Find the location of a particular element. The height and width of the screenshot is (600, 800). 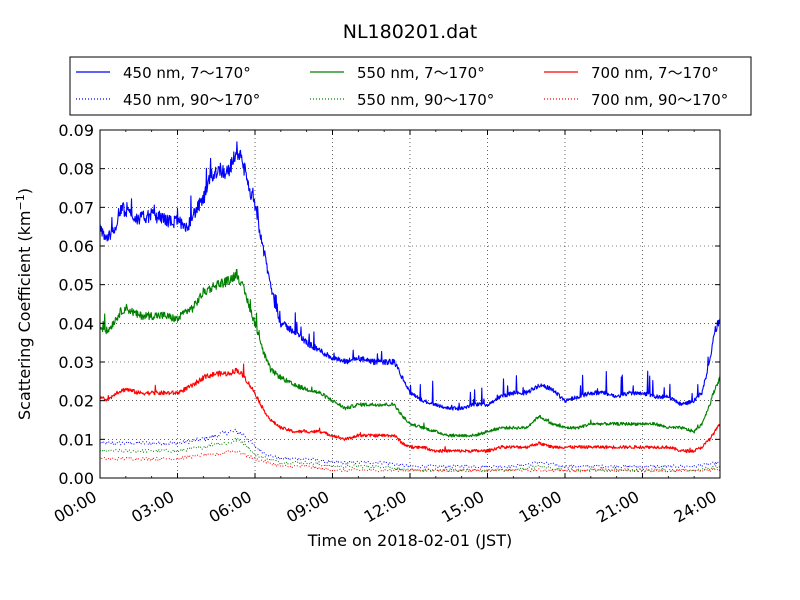

x-axis-label: Time on 2018-02-01 (JST) is located at coordinates (409, 540).